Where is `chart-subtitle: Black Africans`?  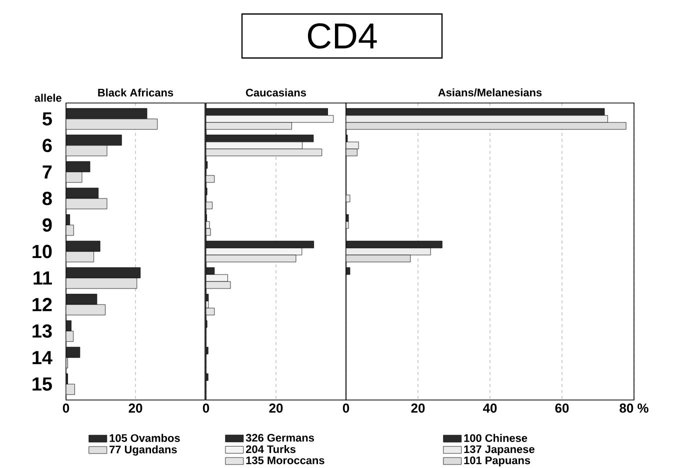
chart-subtitle: Black Africans is located at coordinates (136, 92).